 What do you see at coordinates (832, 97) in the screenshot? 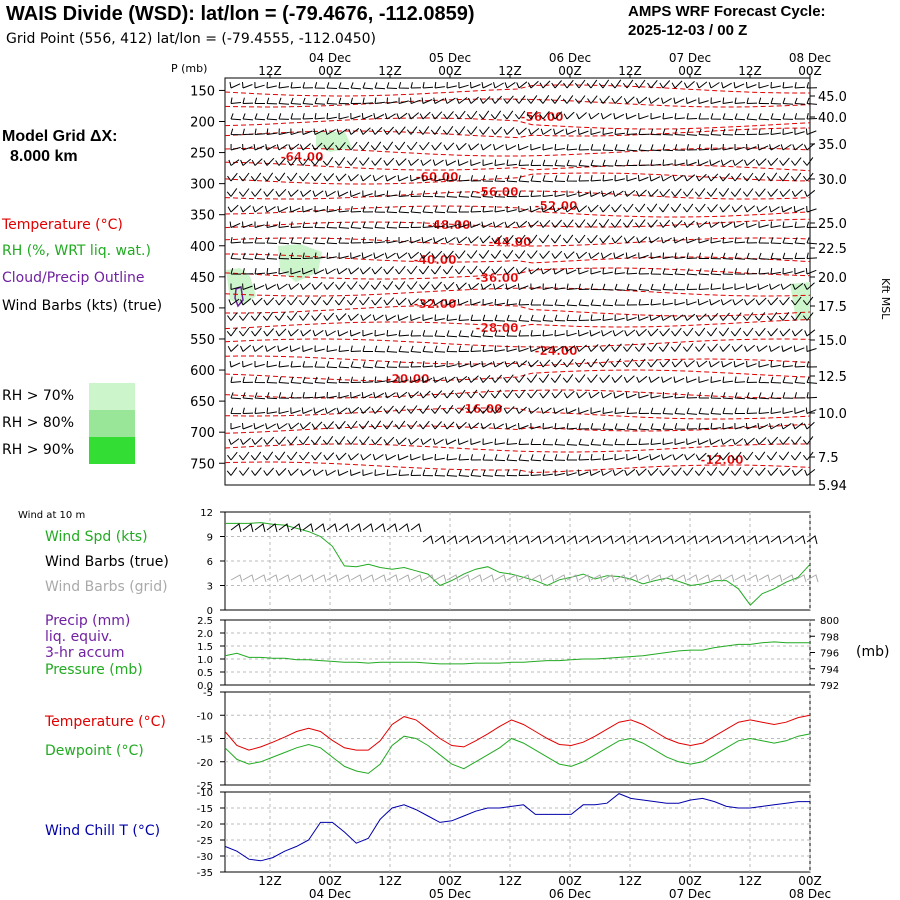
I see `height-tick-label: 45.0` at bounding box center [832, 97].